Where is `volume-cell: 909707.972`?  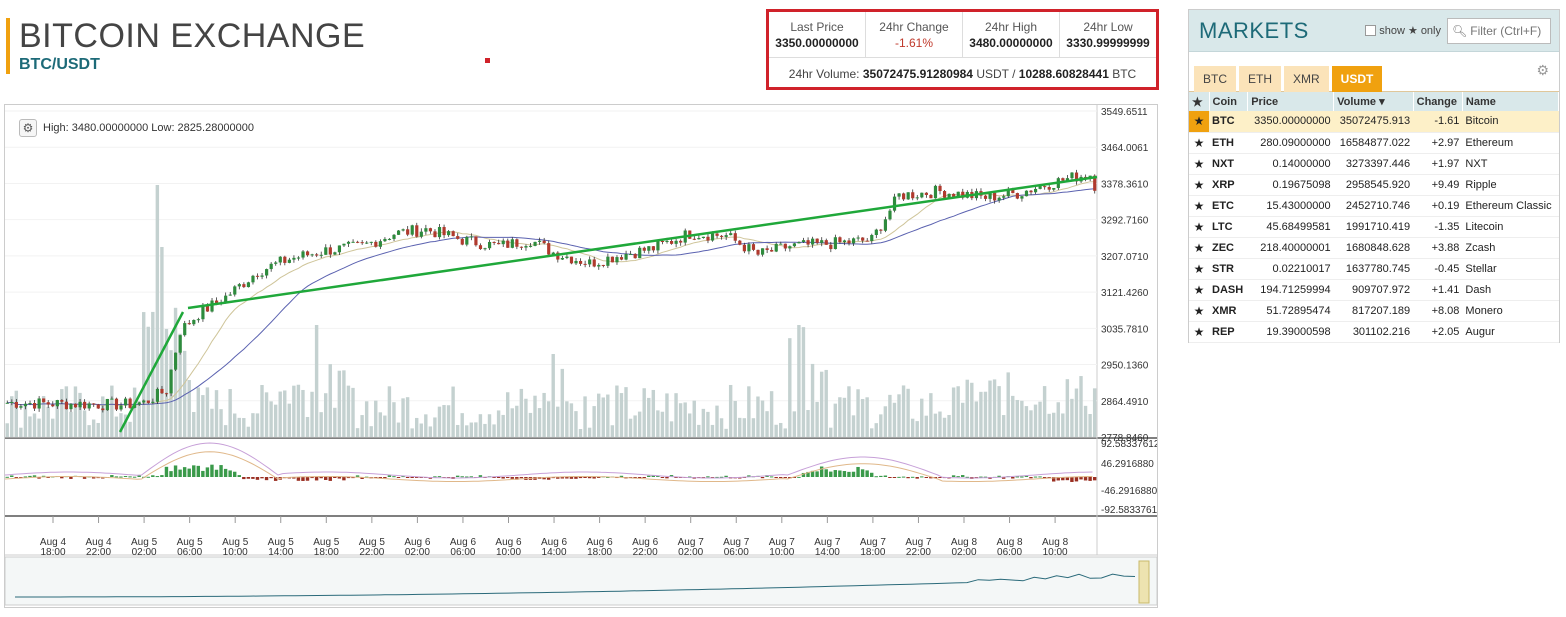 volume-cell: 909707.972 is located at coordinates (1373, 290).